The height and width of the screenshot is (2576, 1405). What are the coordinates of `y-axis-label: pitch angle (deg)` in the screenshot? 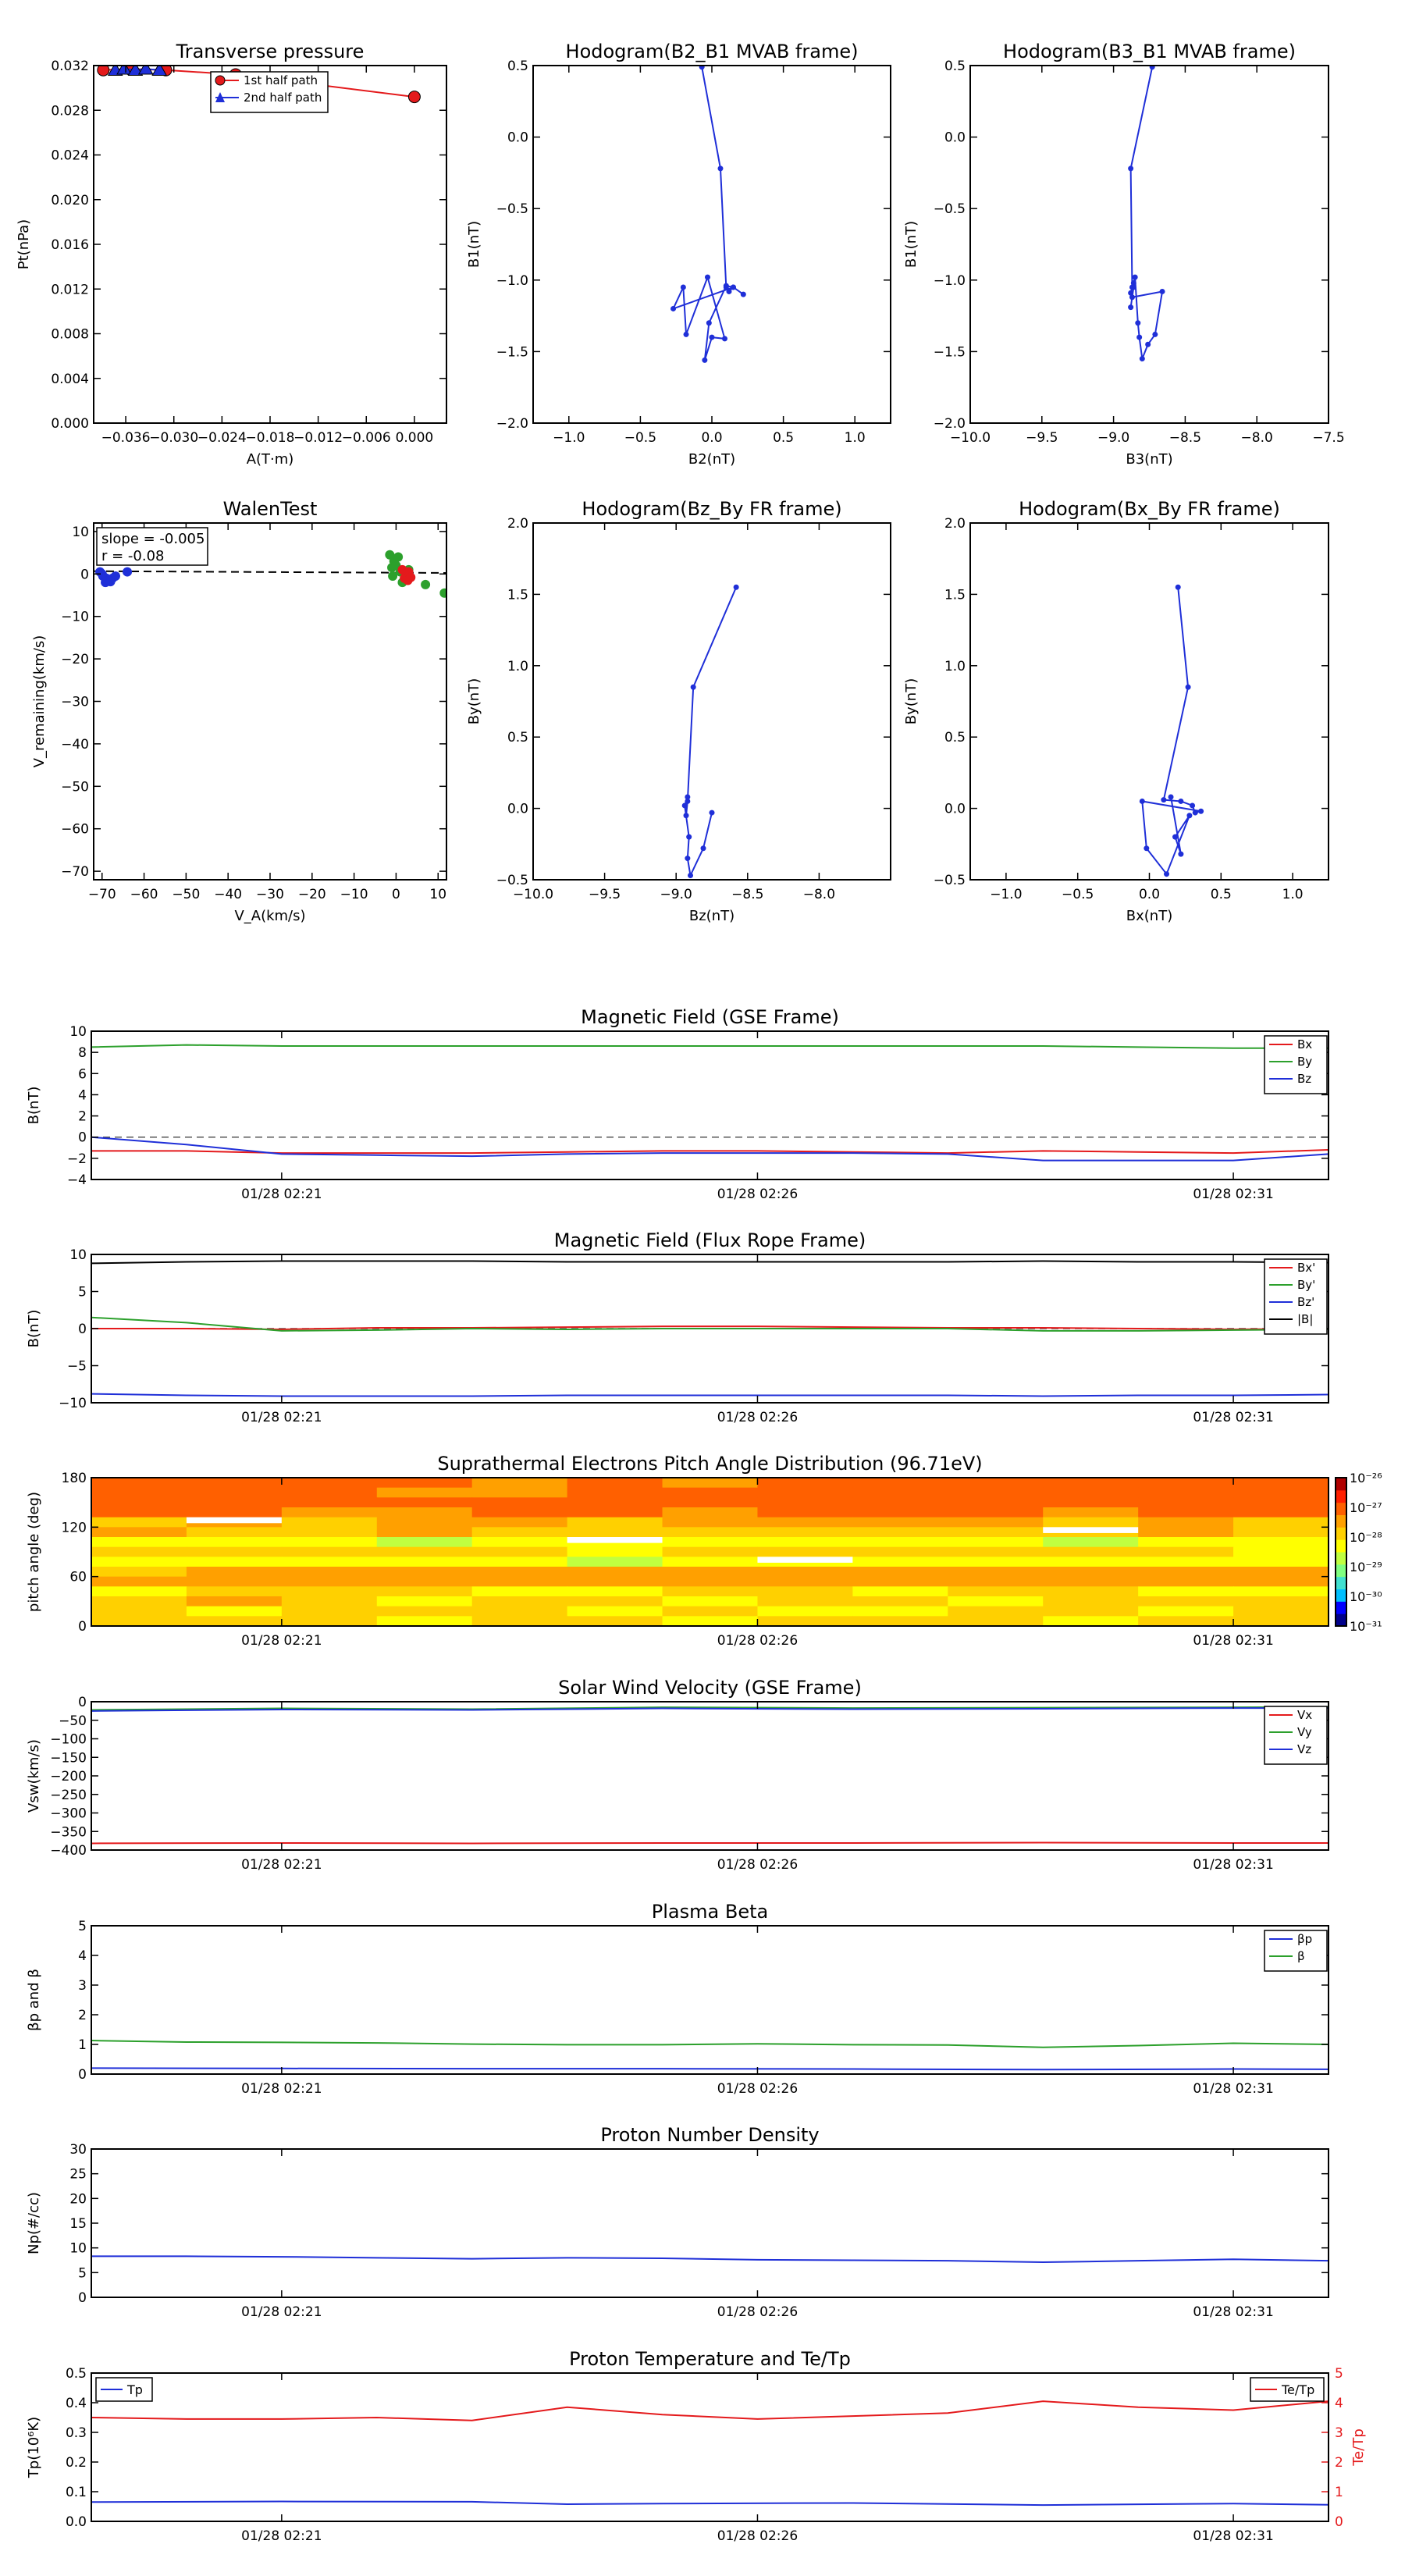 It's located at (34, 1552).